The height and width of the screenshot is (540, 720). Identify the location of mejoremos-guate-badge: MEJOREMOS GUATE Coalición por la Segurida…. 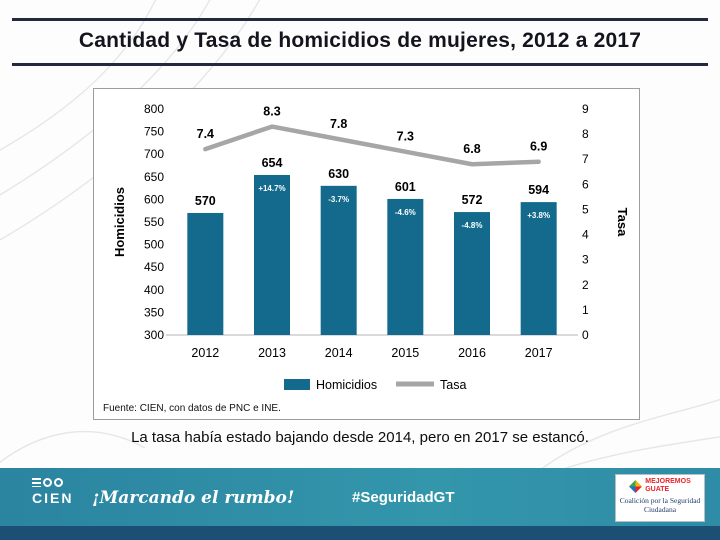
(660, 498).